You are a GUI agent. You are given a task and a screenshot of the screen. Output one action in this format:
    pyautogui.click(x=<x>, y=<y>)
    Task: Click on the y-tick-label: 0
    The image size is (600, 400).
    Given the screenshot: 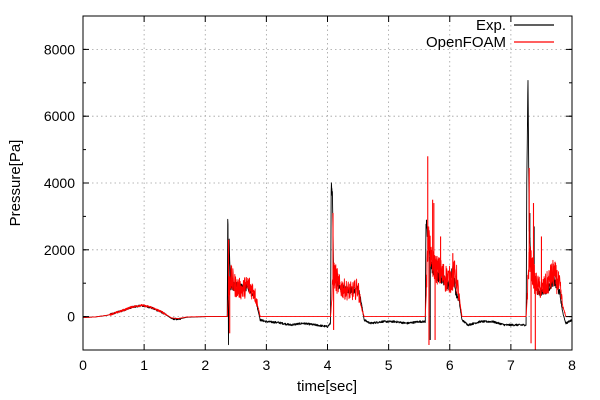 What is the action you would take?
    pyautogui.click(x=71, y=317)
    